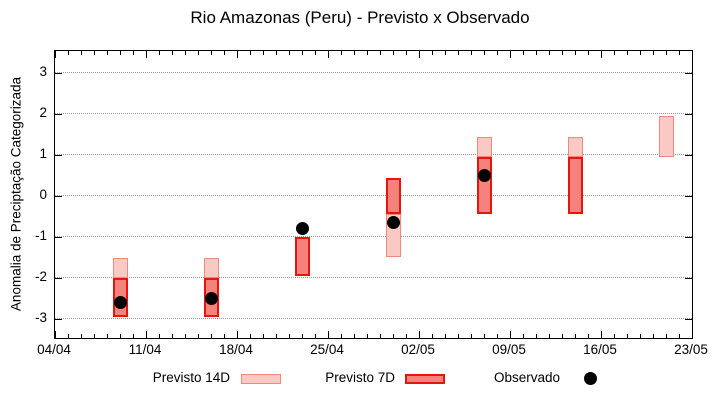 The height and width of the screenshot is (400, 720). Describe the element at coordinates (261, 379) in the screenshot. I see `legend-swatch-previsto14` at that location.